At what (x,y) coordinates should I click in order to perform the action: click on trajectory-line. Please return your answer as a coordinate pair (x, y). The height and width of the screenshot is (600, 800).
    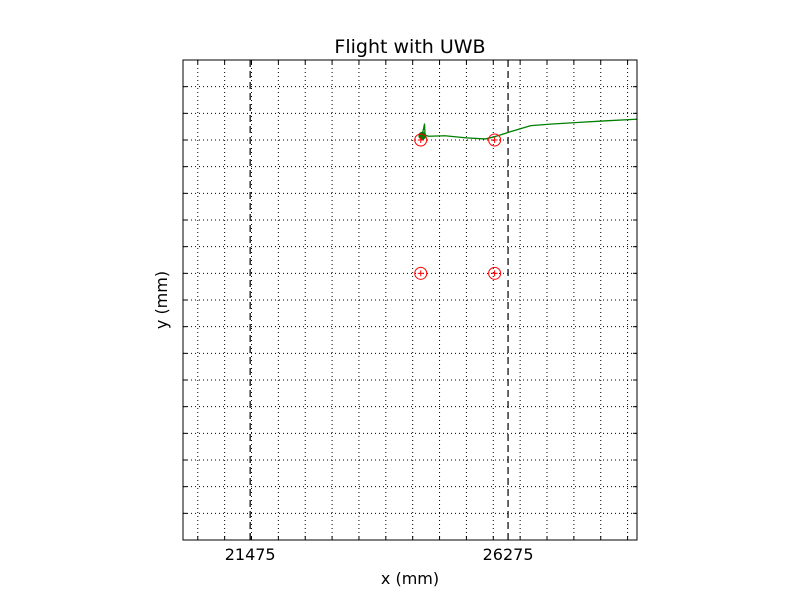
    Looking at the image, I should click on (528, 129).